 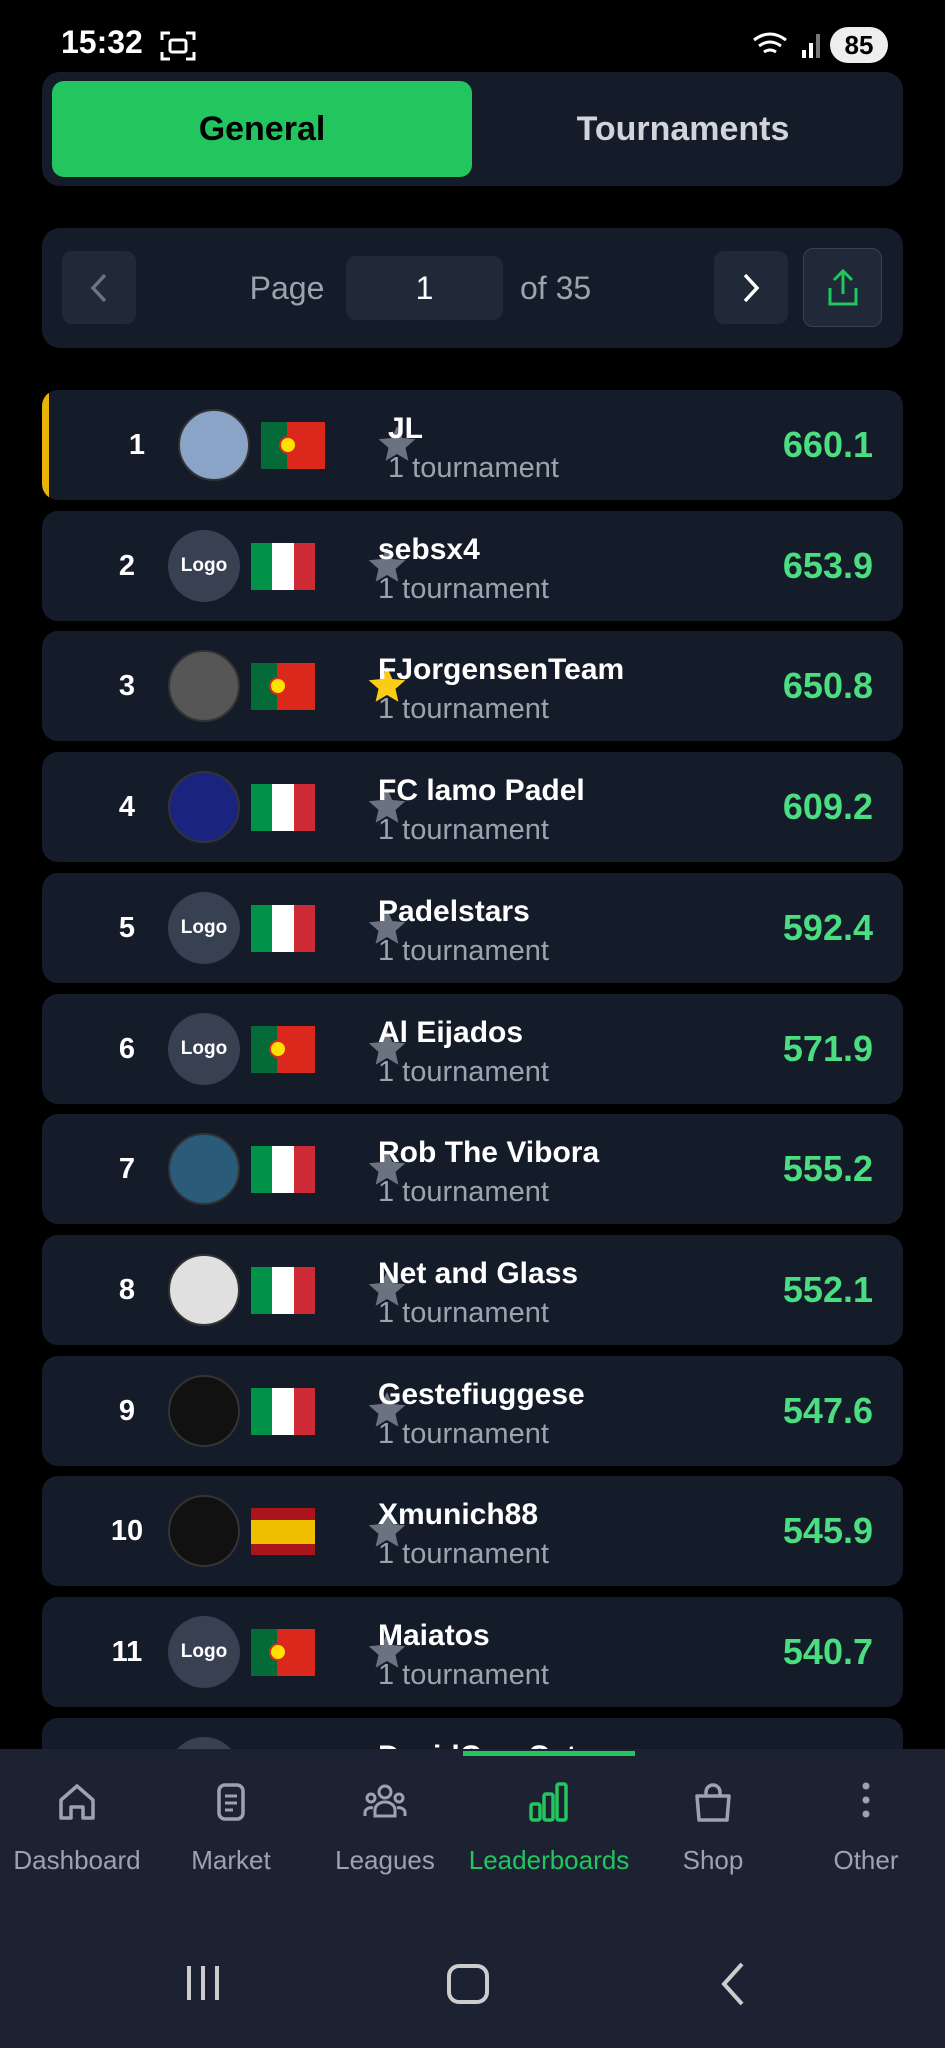 What do you see at coordinates (549, 1860) in the screenshot?
I see `nav-label: Leaderboards` at bounding box center [549, 1860].